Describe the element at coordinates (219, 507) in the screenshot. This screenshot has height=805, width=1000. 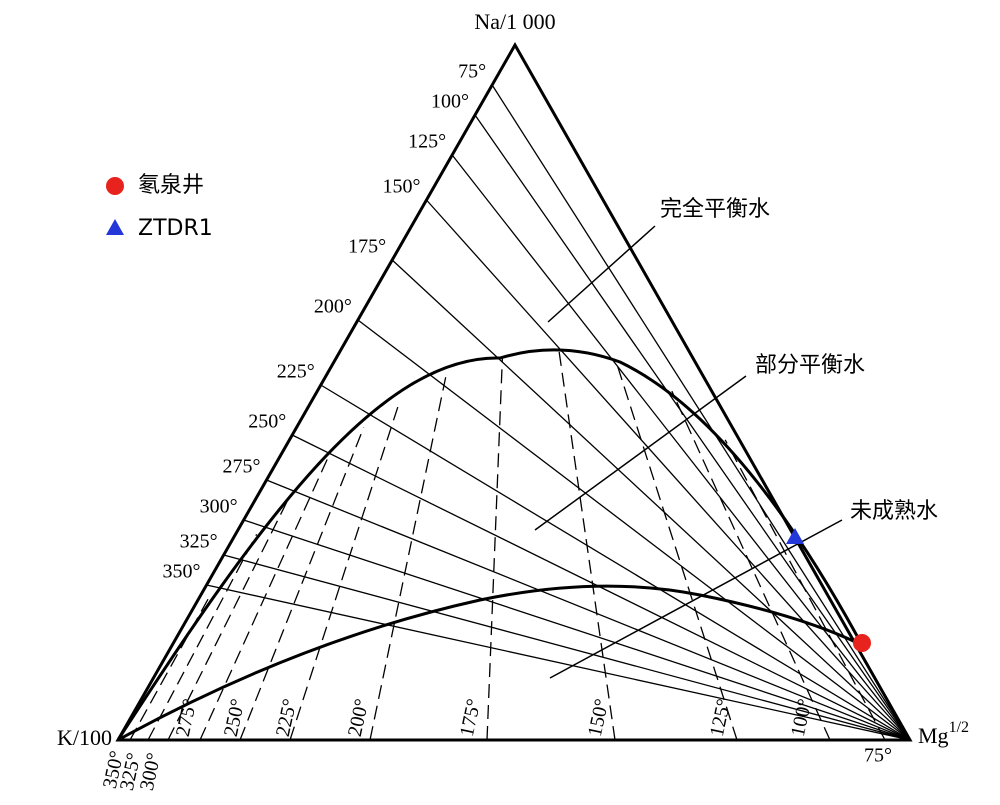
I see `na-k-isotherm-label: 300°` at that location.